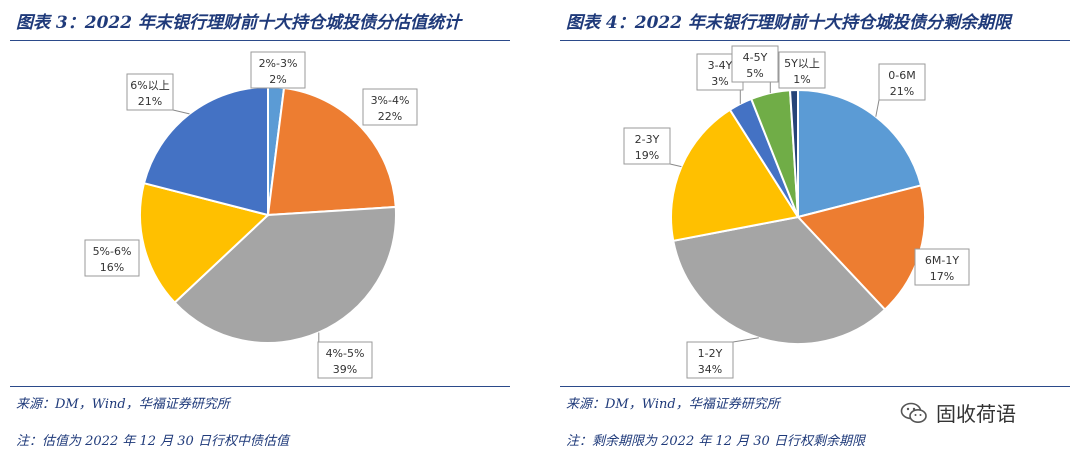 The image size is (1080, 462). What do you see at coordinates (647, 139) in the screenshot?
I see `slice-category-label: 2-3Y` at bounding box center [647, 139].